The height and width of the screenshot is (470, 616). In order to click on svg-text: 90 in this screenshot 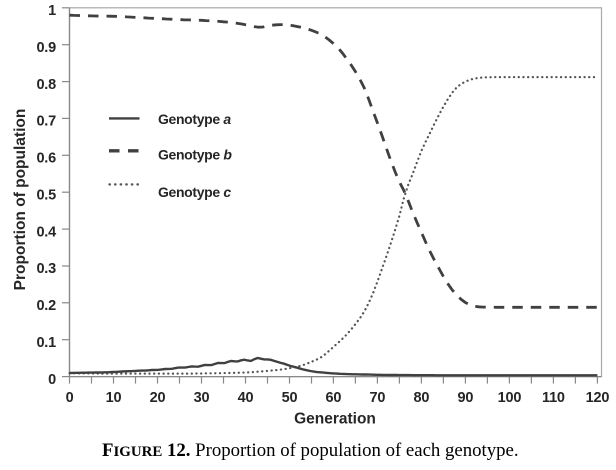, I will do `click(466, 398)`.